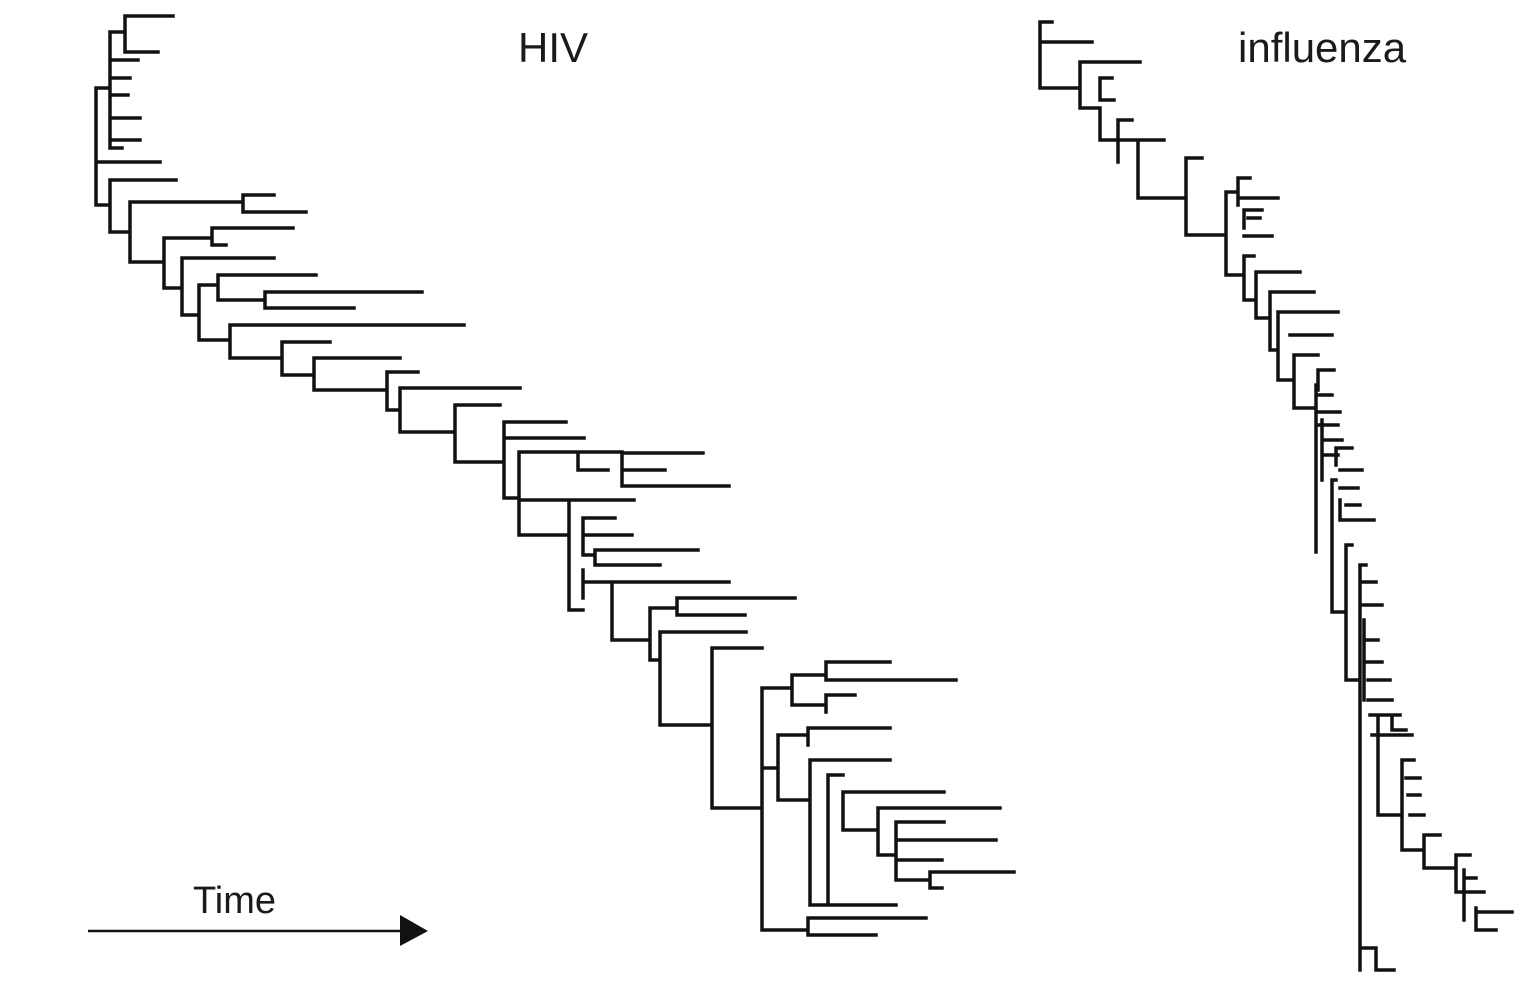 This screenshot has width=1516, height=985. I want to click on hiv-title: HIV, so click(553, 47).